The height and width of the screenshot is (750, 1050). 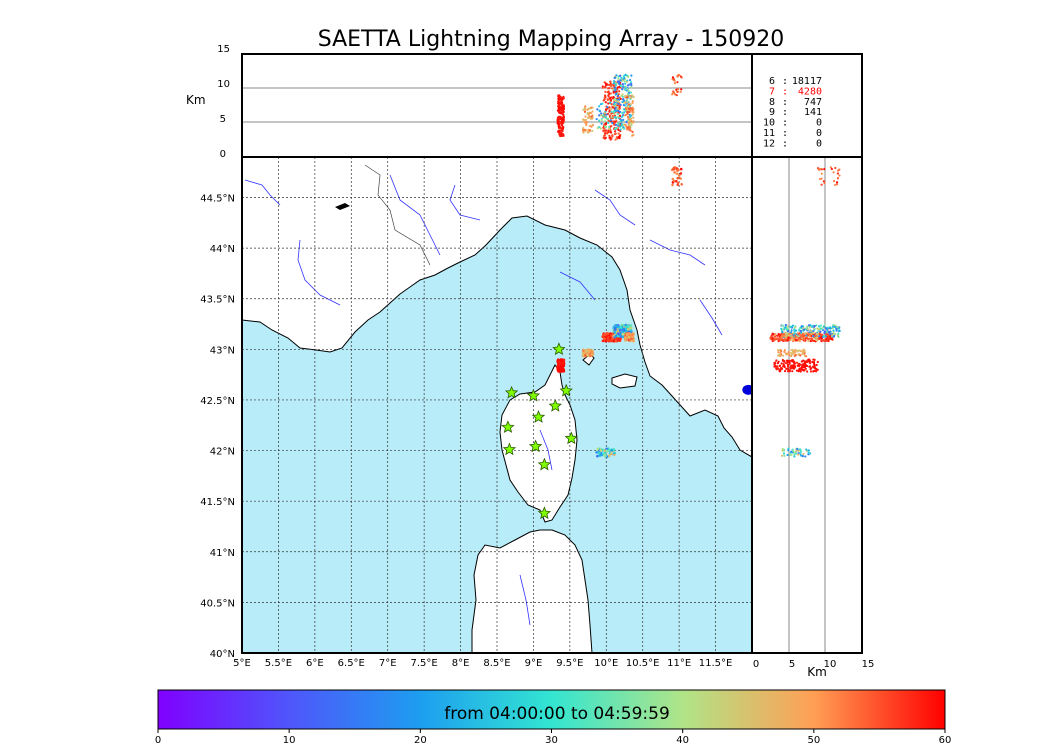 What do you see at coordinates (606, 663) in the screenshot?
I see `lon-tick-label: 10°E` at bounding box center [606, 663].